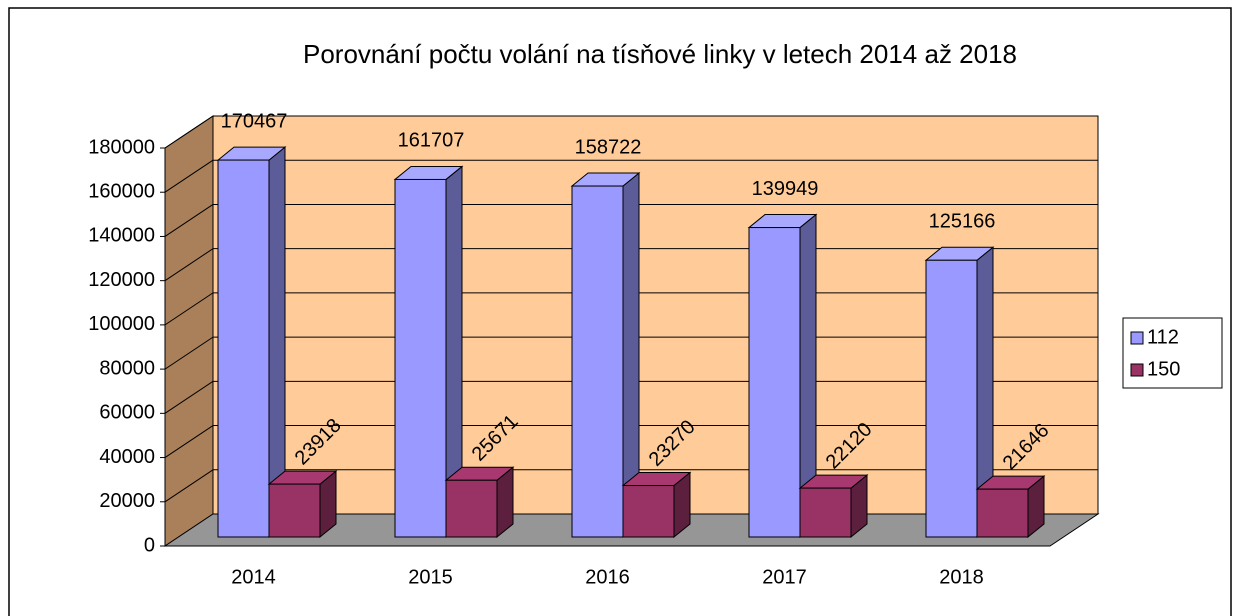 The image size is (1239, 616). What do you see at coordinates (785, 189) in the screenshot?
I see `data-label: 139949` at bounding box center [785, 189].